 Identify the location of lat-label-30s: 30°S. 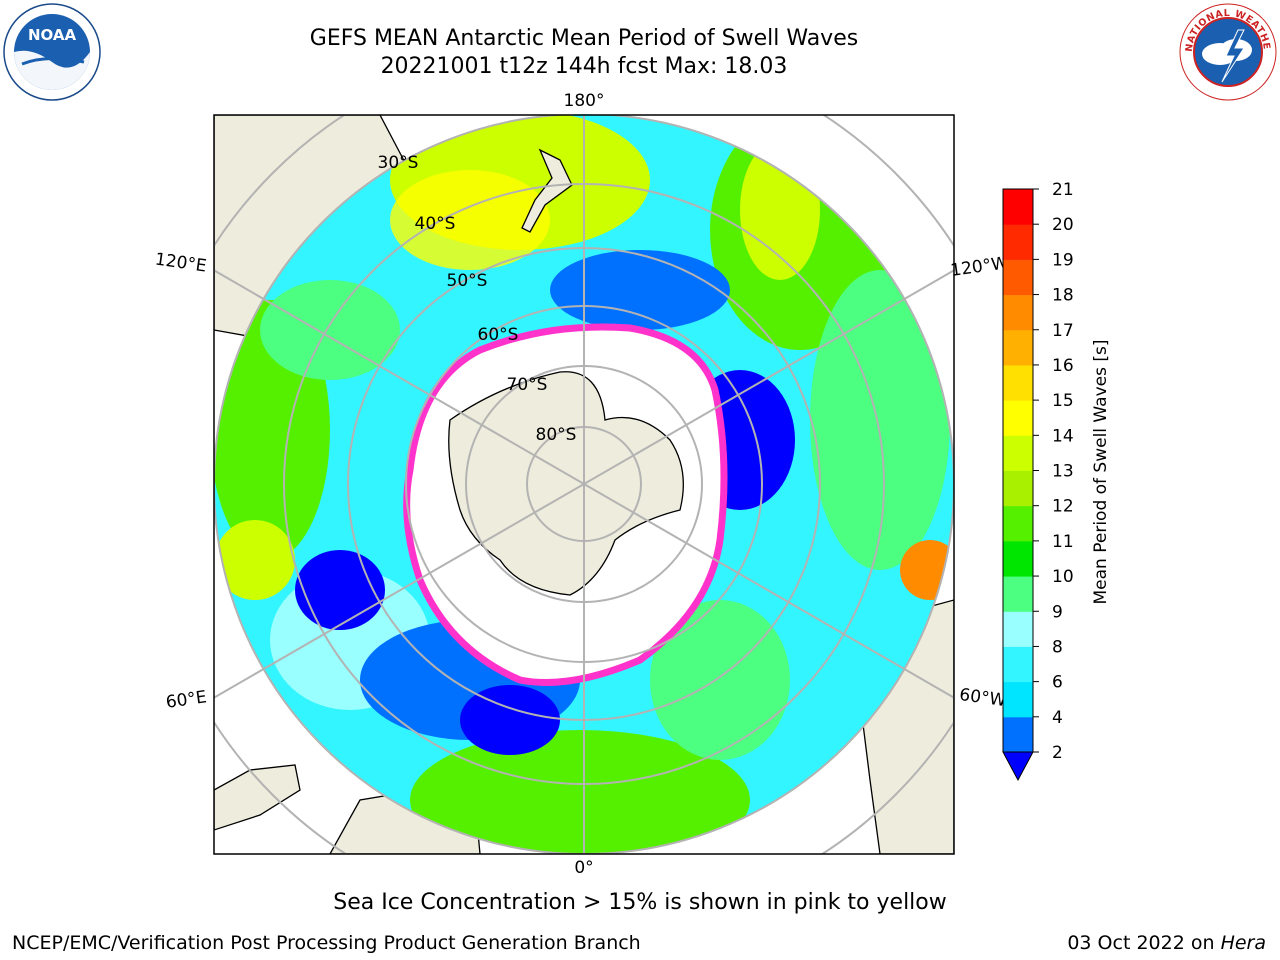
(398, 163).